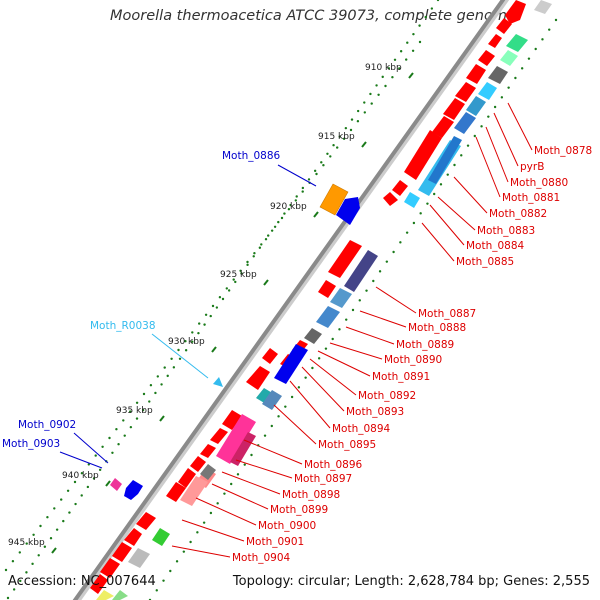  I want to click on gene-block-mint, so click(509, 58).